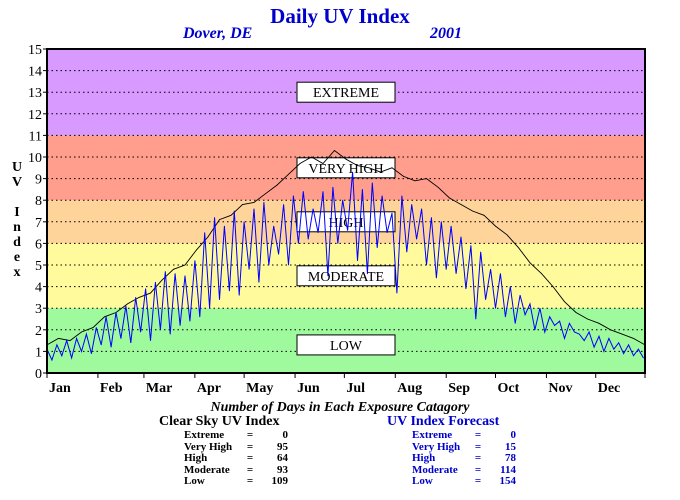 This screenshot has height=500, width=680. I want to click on band-label-box, so click(346, 345).